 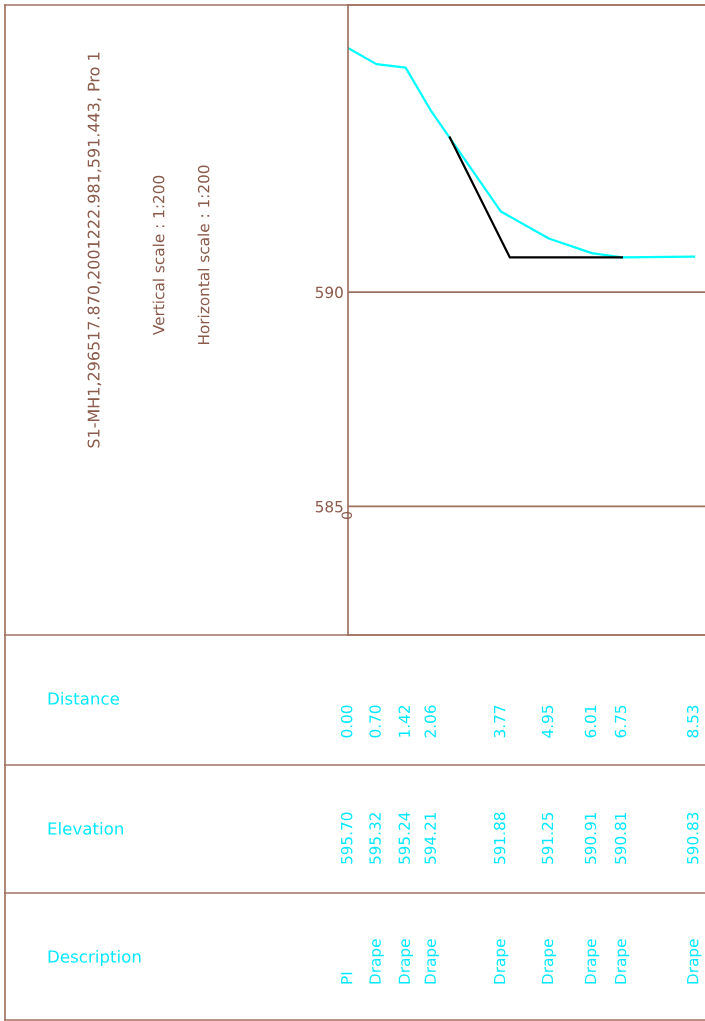 What do you see at coordinates (430, 838) in the screenshot?
I see `text: 594.21` at bounding box center [430, 838].